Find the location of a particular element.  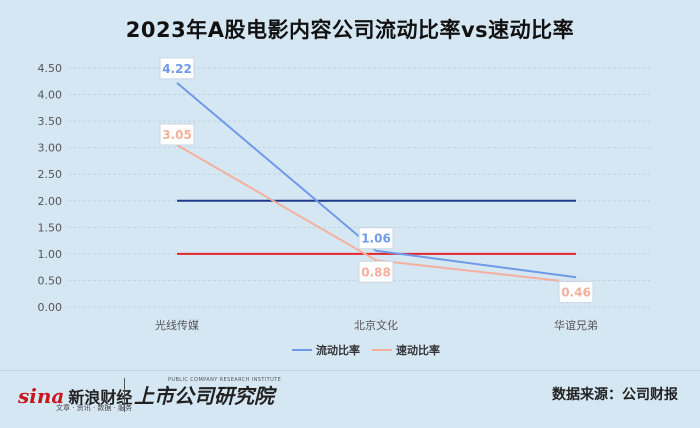

y-axis: 0.00 0.50 1.00 1.50 2.00 2.50 3.00 3.50 4.00 4.50 is located at coordinates (50, 188).